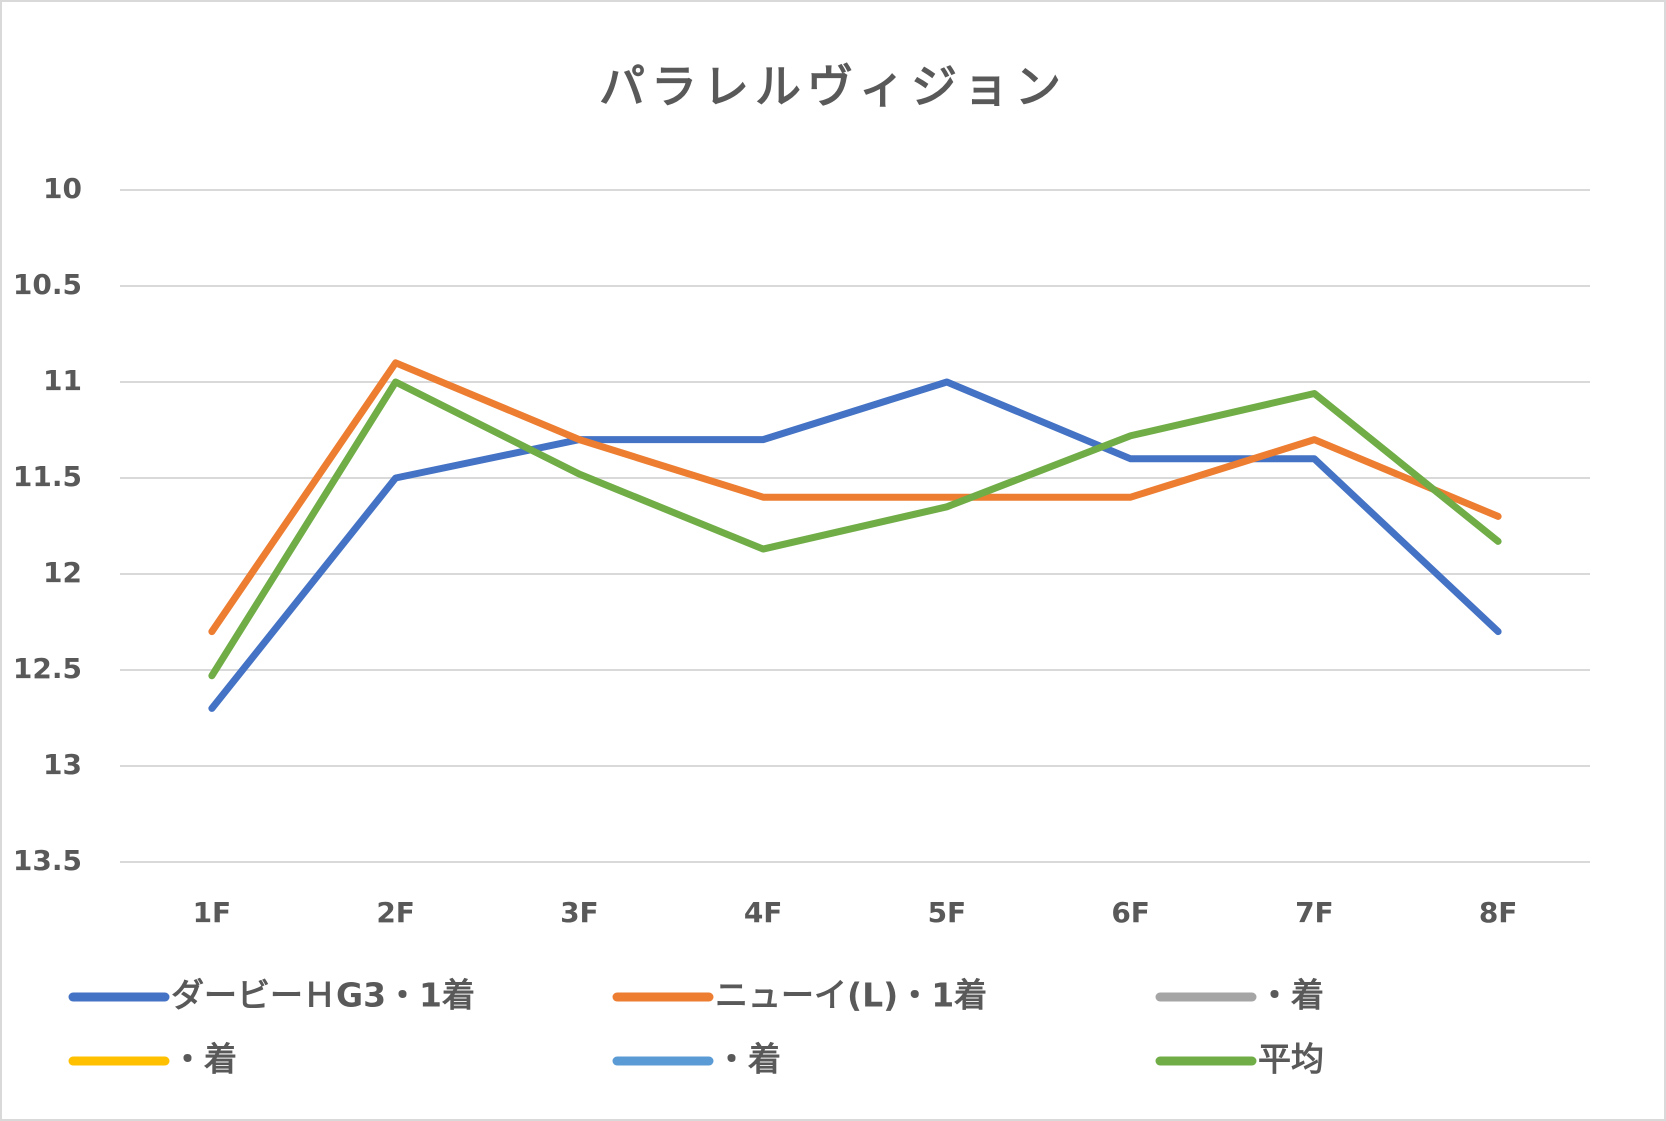  Describe the element at coordinates (833, 87) in the screenshot. I see `chart-title: パラレルヴィジョン` at that location.